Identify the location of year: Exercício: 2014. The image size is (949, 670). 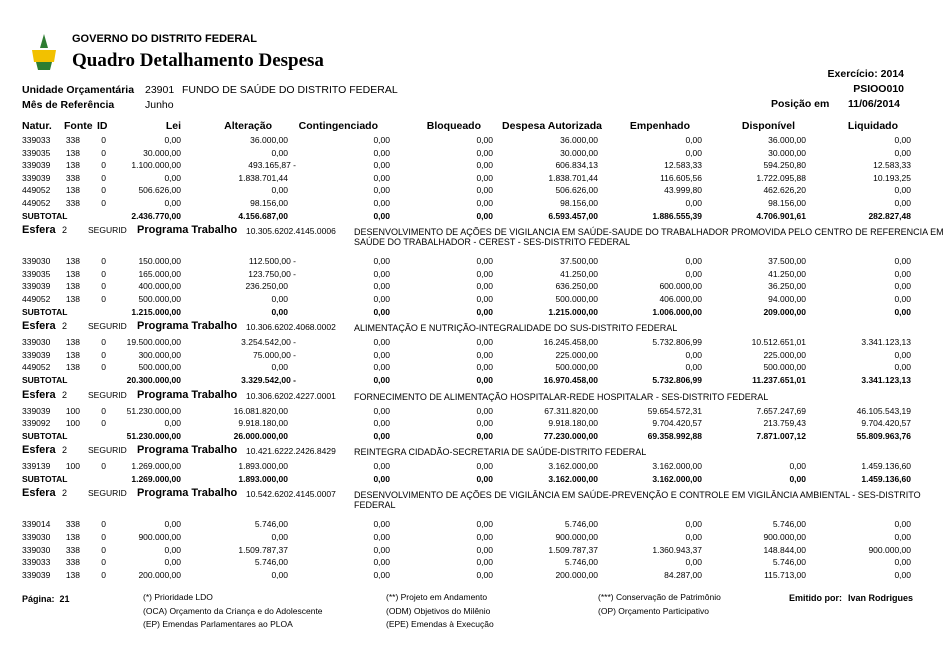
(866, 74).